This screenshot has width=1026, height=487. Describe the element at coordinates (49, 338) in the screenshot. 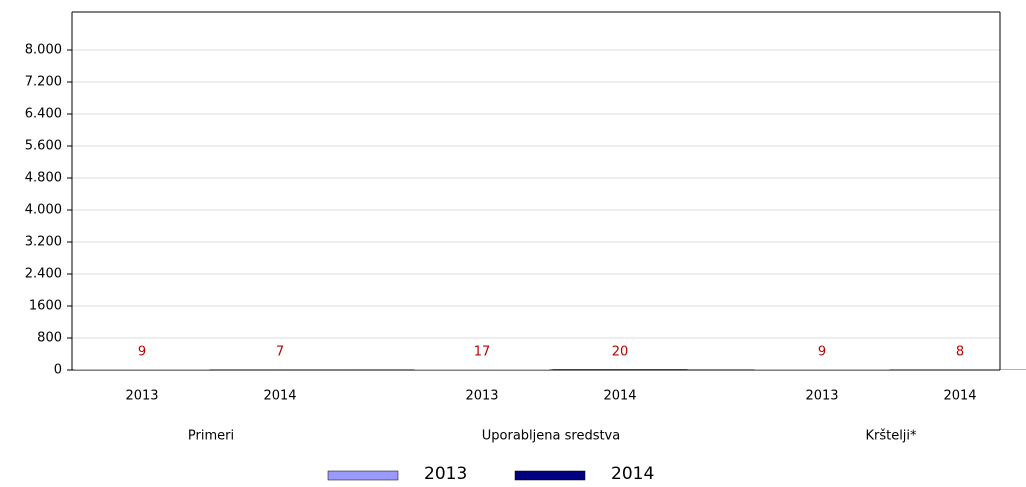

I see `y-tick-label: 800` at that location.